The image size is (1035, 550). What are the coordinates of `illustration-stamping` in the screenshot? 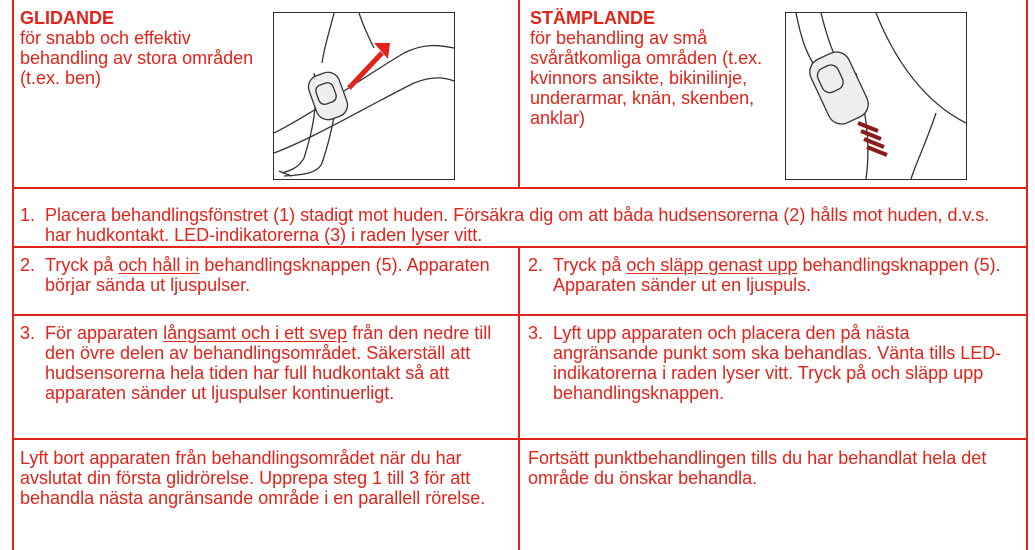 It's located at (876, 96).